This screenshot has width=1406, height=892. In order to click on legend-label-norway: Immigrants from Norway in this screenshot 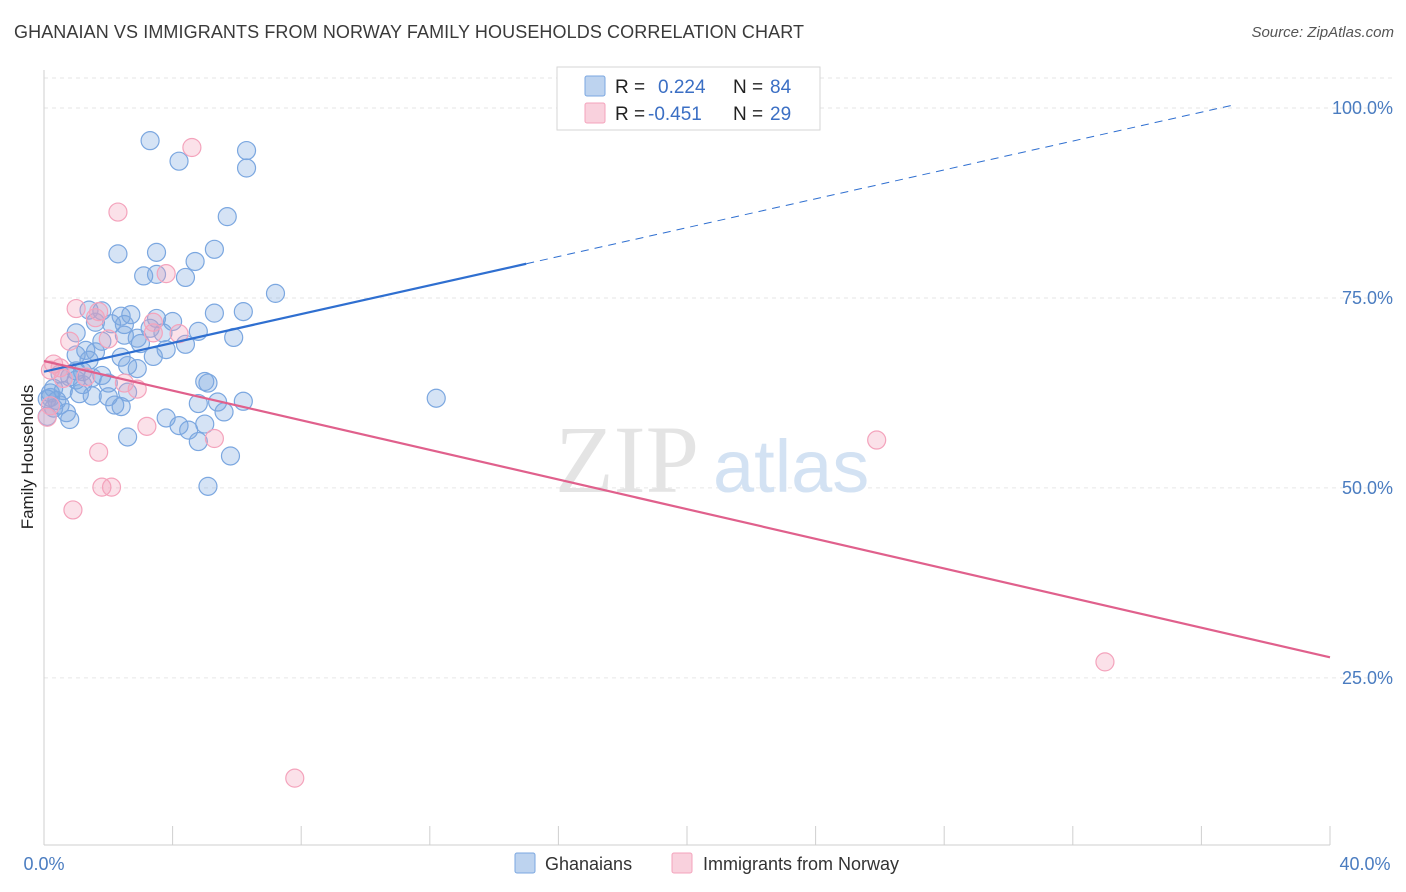, I will do `click(801, 864)`.